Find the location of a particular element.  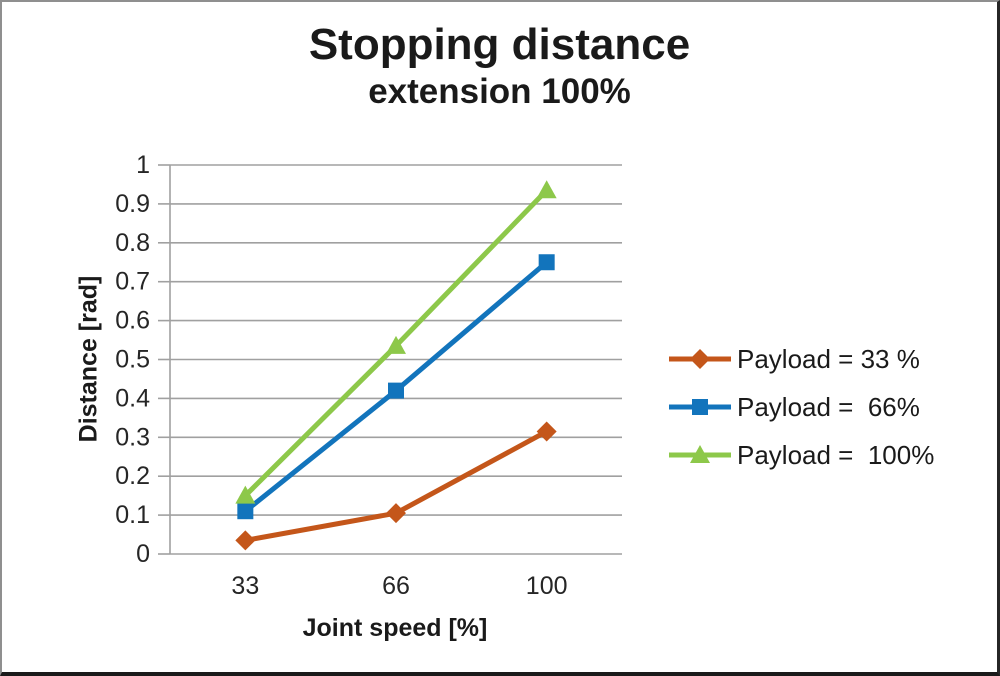

y-tick-label: 1 is located at coordinates (143, 165).